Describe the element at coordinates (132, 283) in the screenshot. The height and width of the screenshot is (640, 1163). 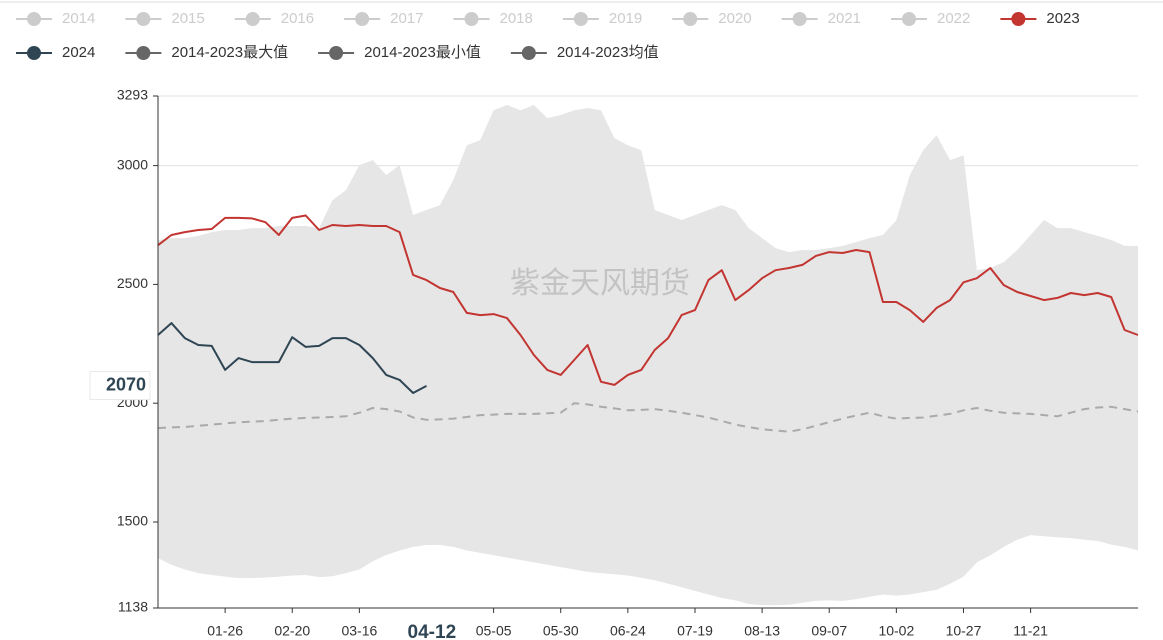
I see `y-tick-label: 2500` at that location.